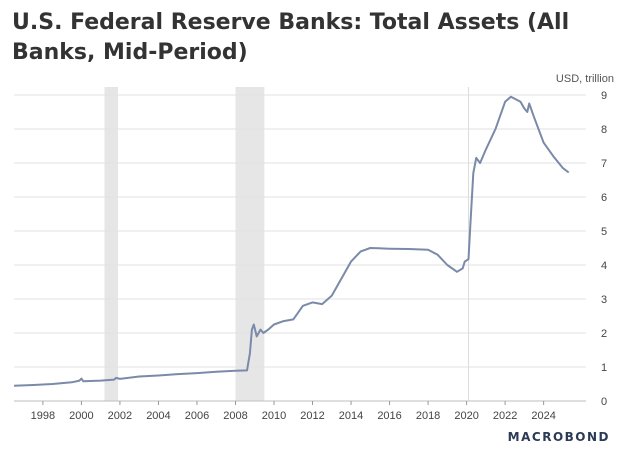  What do you see at coordinates (604, 164) in the screenshot?
I see `y-tick-label: 7` at bounding box center [604, 164].